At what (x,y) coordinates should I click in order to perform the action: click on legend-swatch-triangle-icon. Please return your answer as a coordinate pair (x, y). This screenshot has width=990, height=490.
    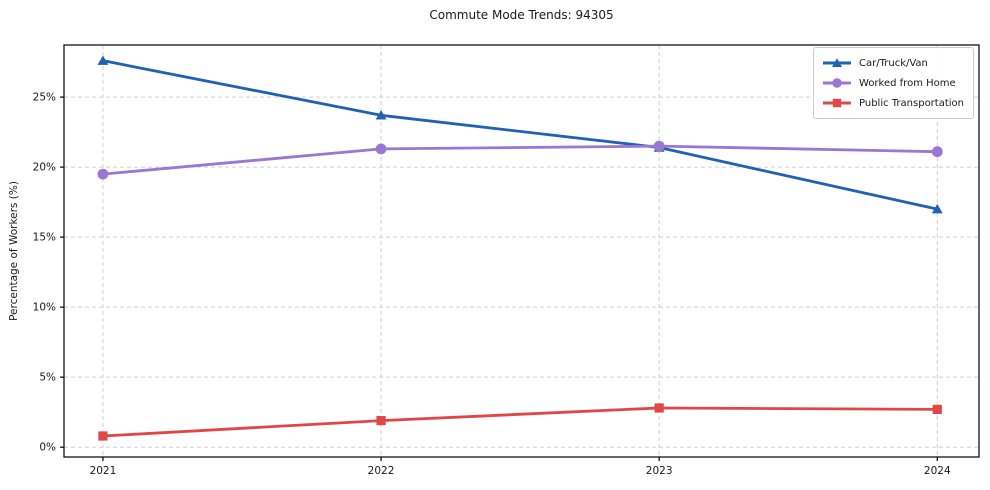
    Looking at the image, I should click on (837, 62).